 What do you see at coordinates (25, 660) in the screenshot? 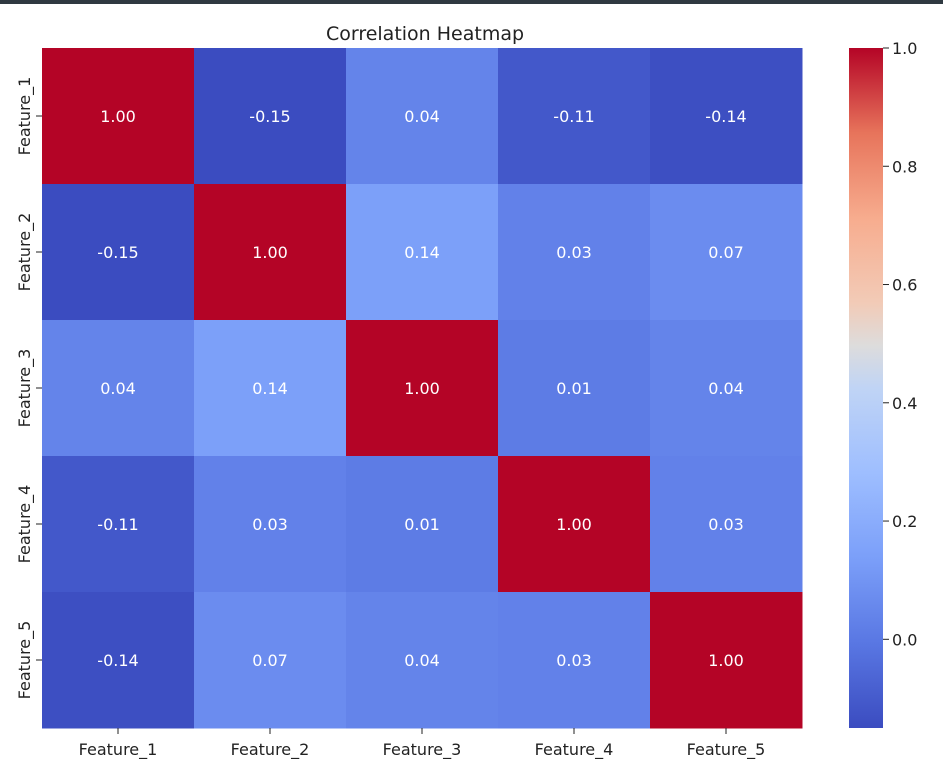
I see `y-tick-label: Feature_5` at bounding box center [25, 660].